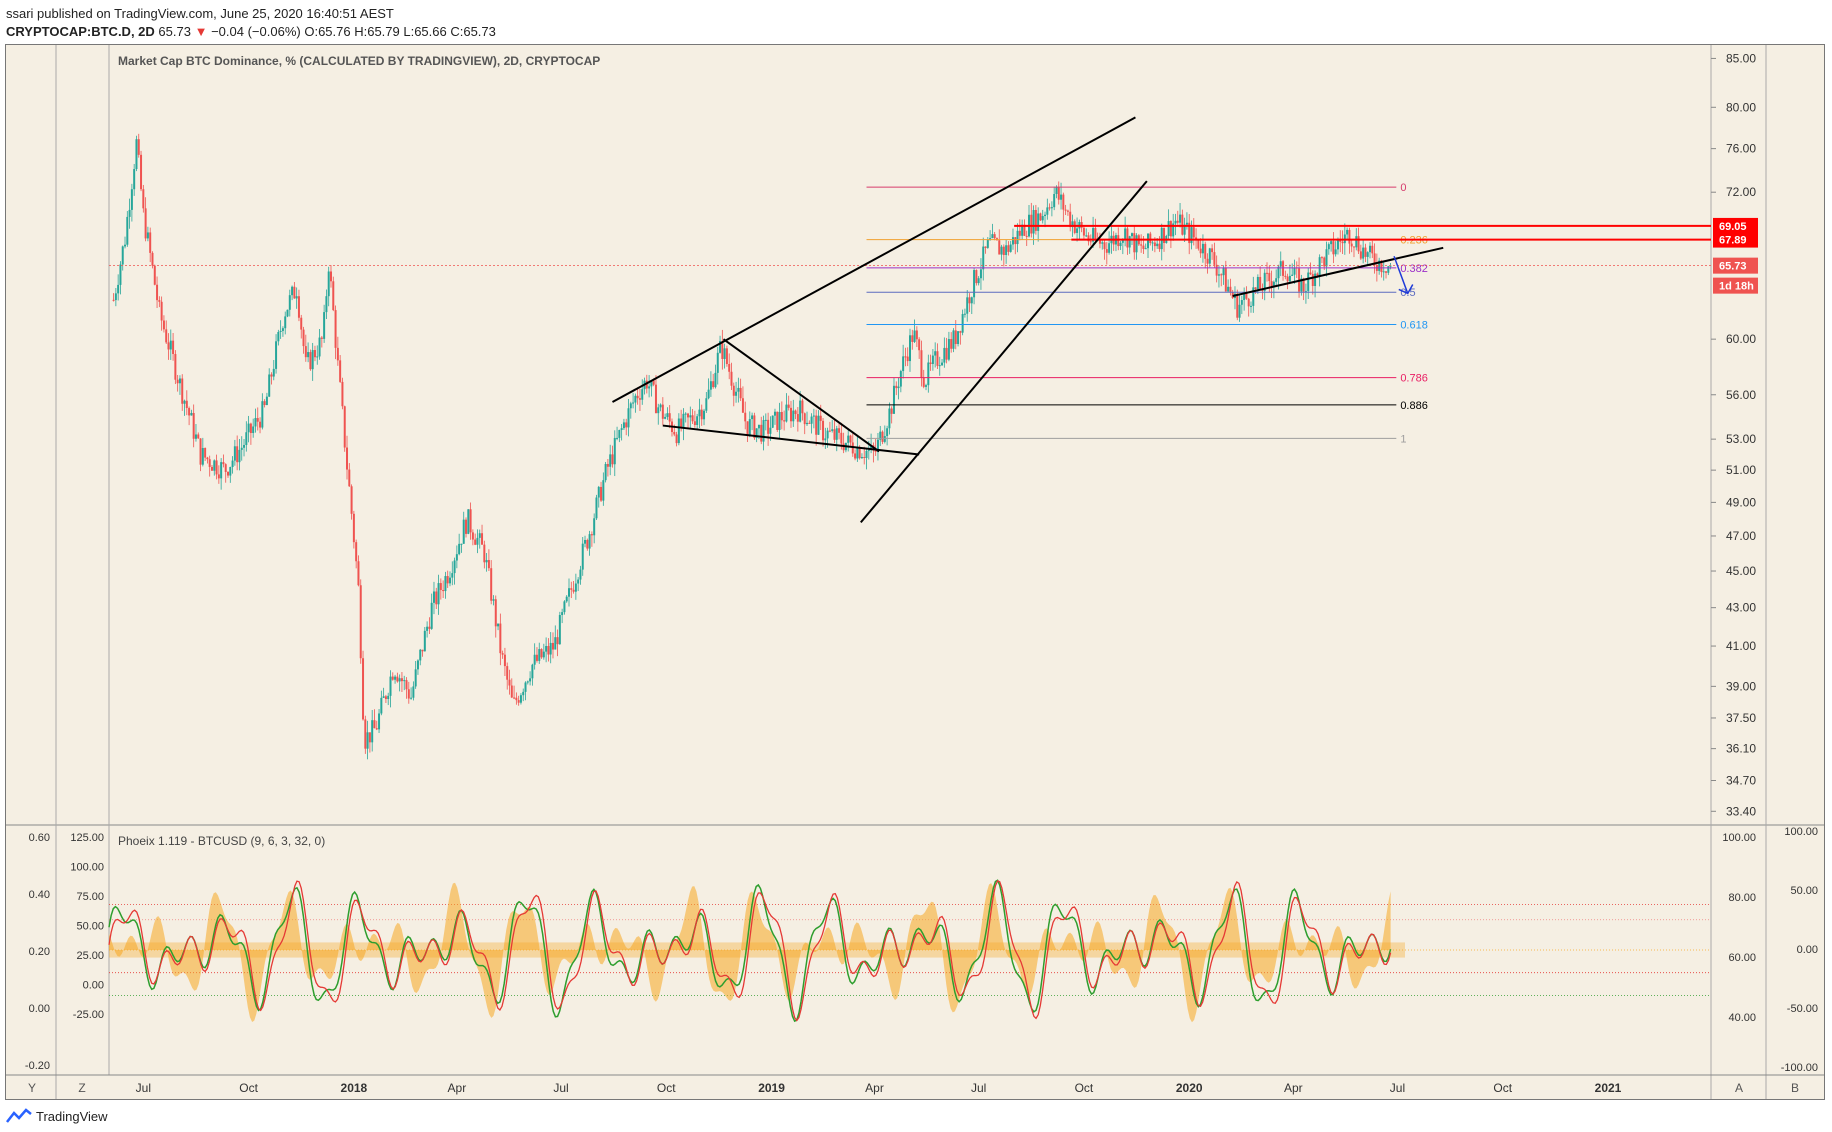 The height and width of the screenshot is (1132, 1832). I want to click on osc-left-tick-b: 125.00, so click(87, 838).